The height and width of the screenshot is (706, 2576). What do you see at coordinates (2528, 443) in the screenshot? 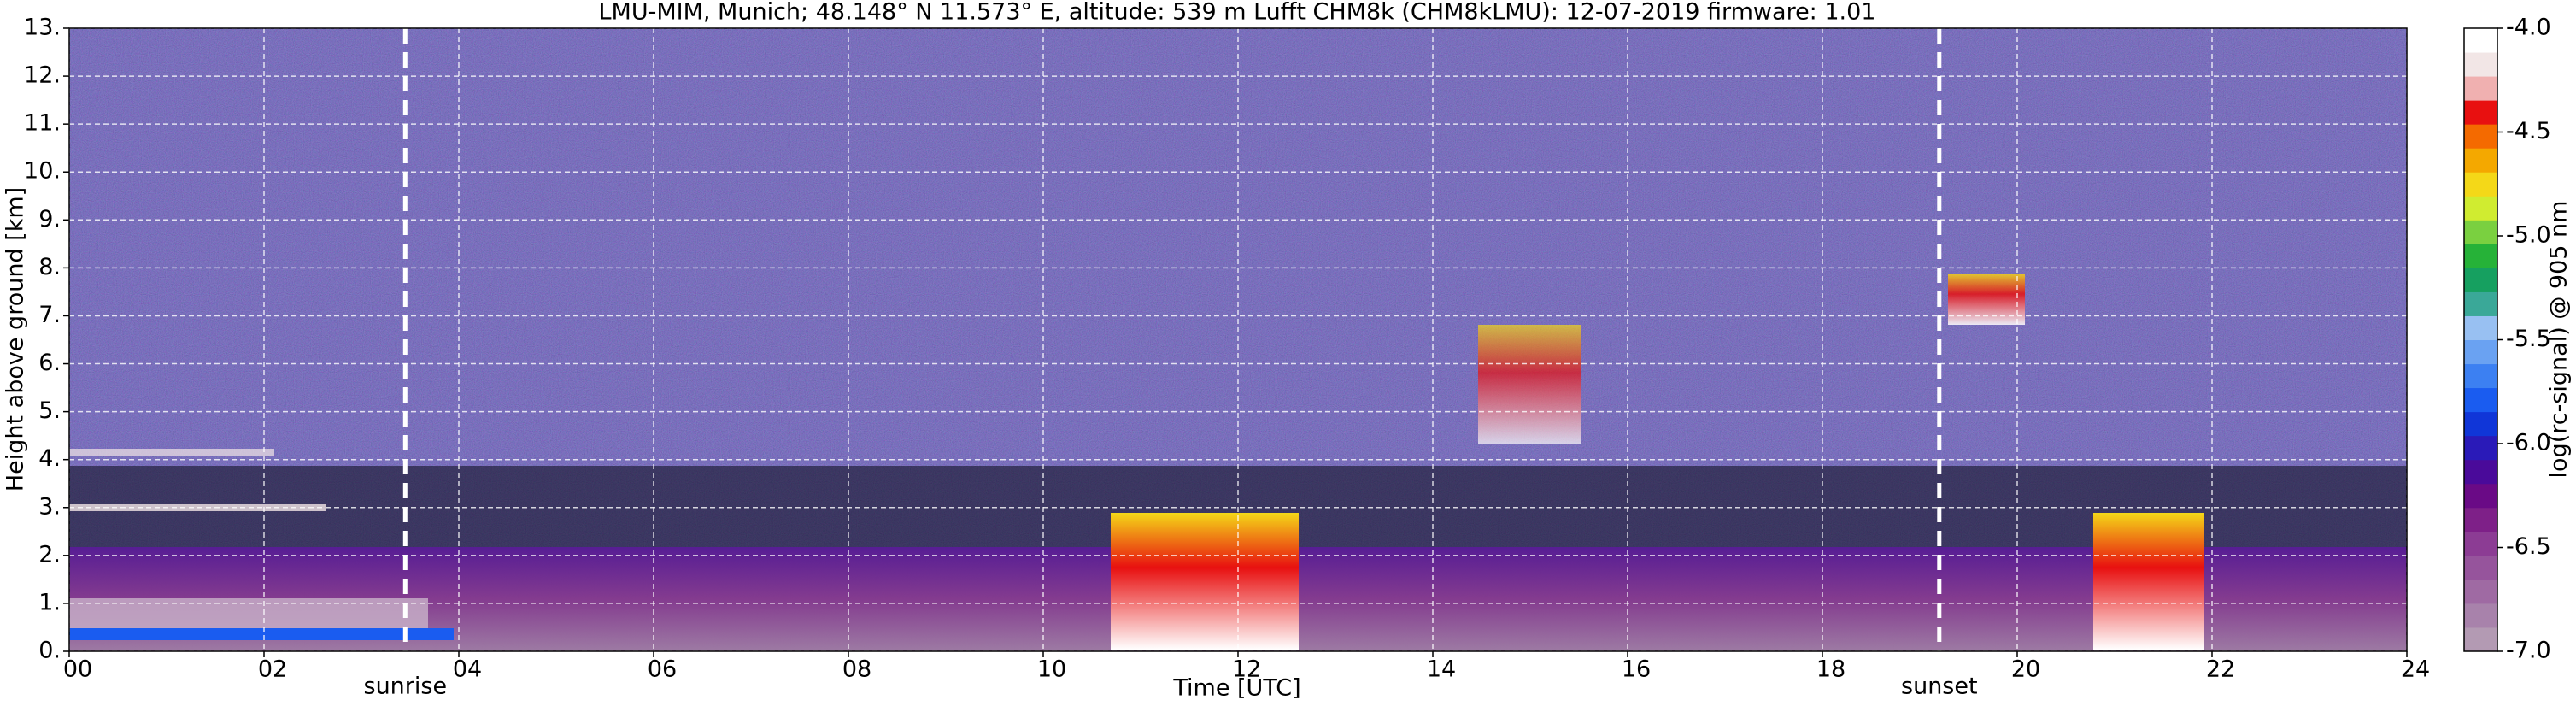
I see `colorbar-tick-label: -6.0` at bounding box center [2528, 443].